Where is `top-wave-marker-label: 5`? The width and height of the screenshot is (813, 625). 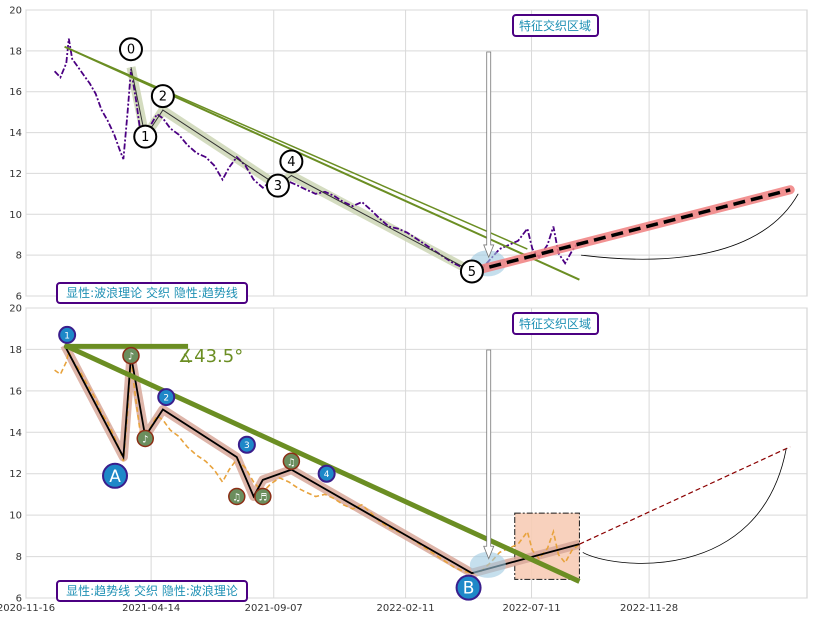 top-wave-marker-label: 5 is located at coordinates (472, 272).